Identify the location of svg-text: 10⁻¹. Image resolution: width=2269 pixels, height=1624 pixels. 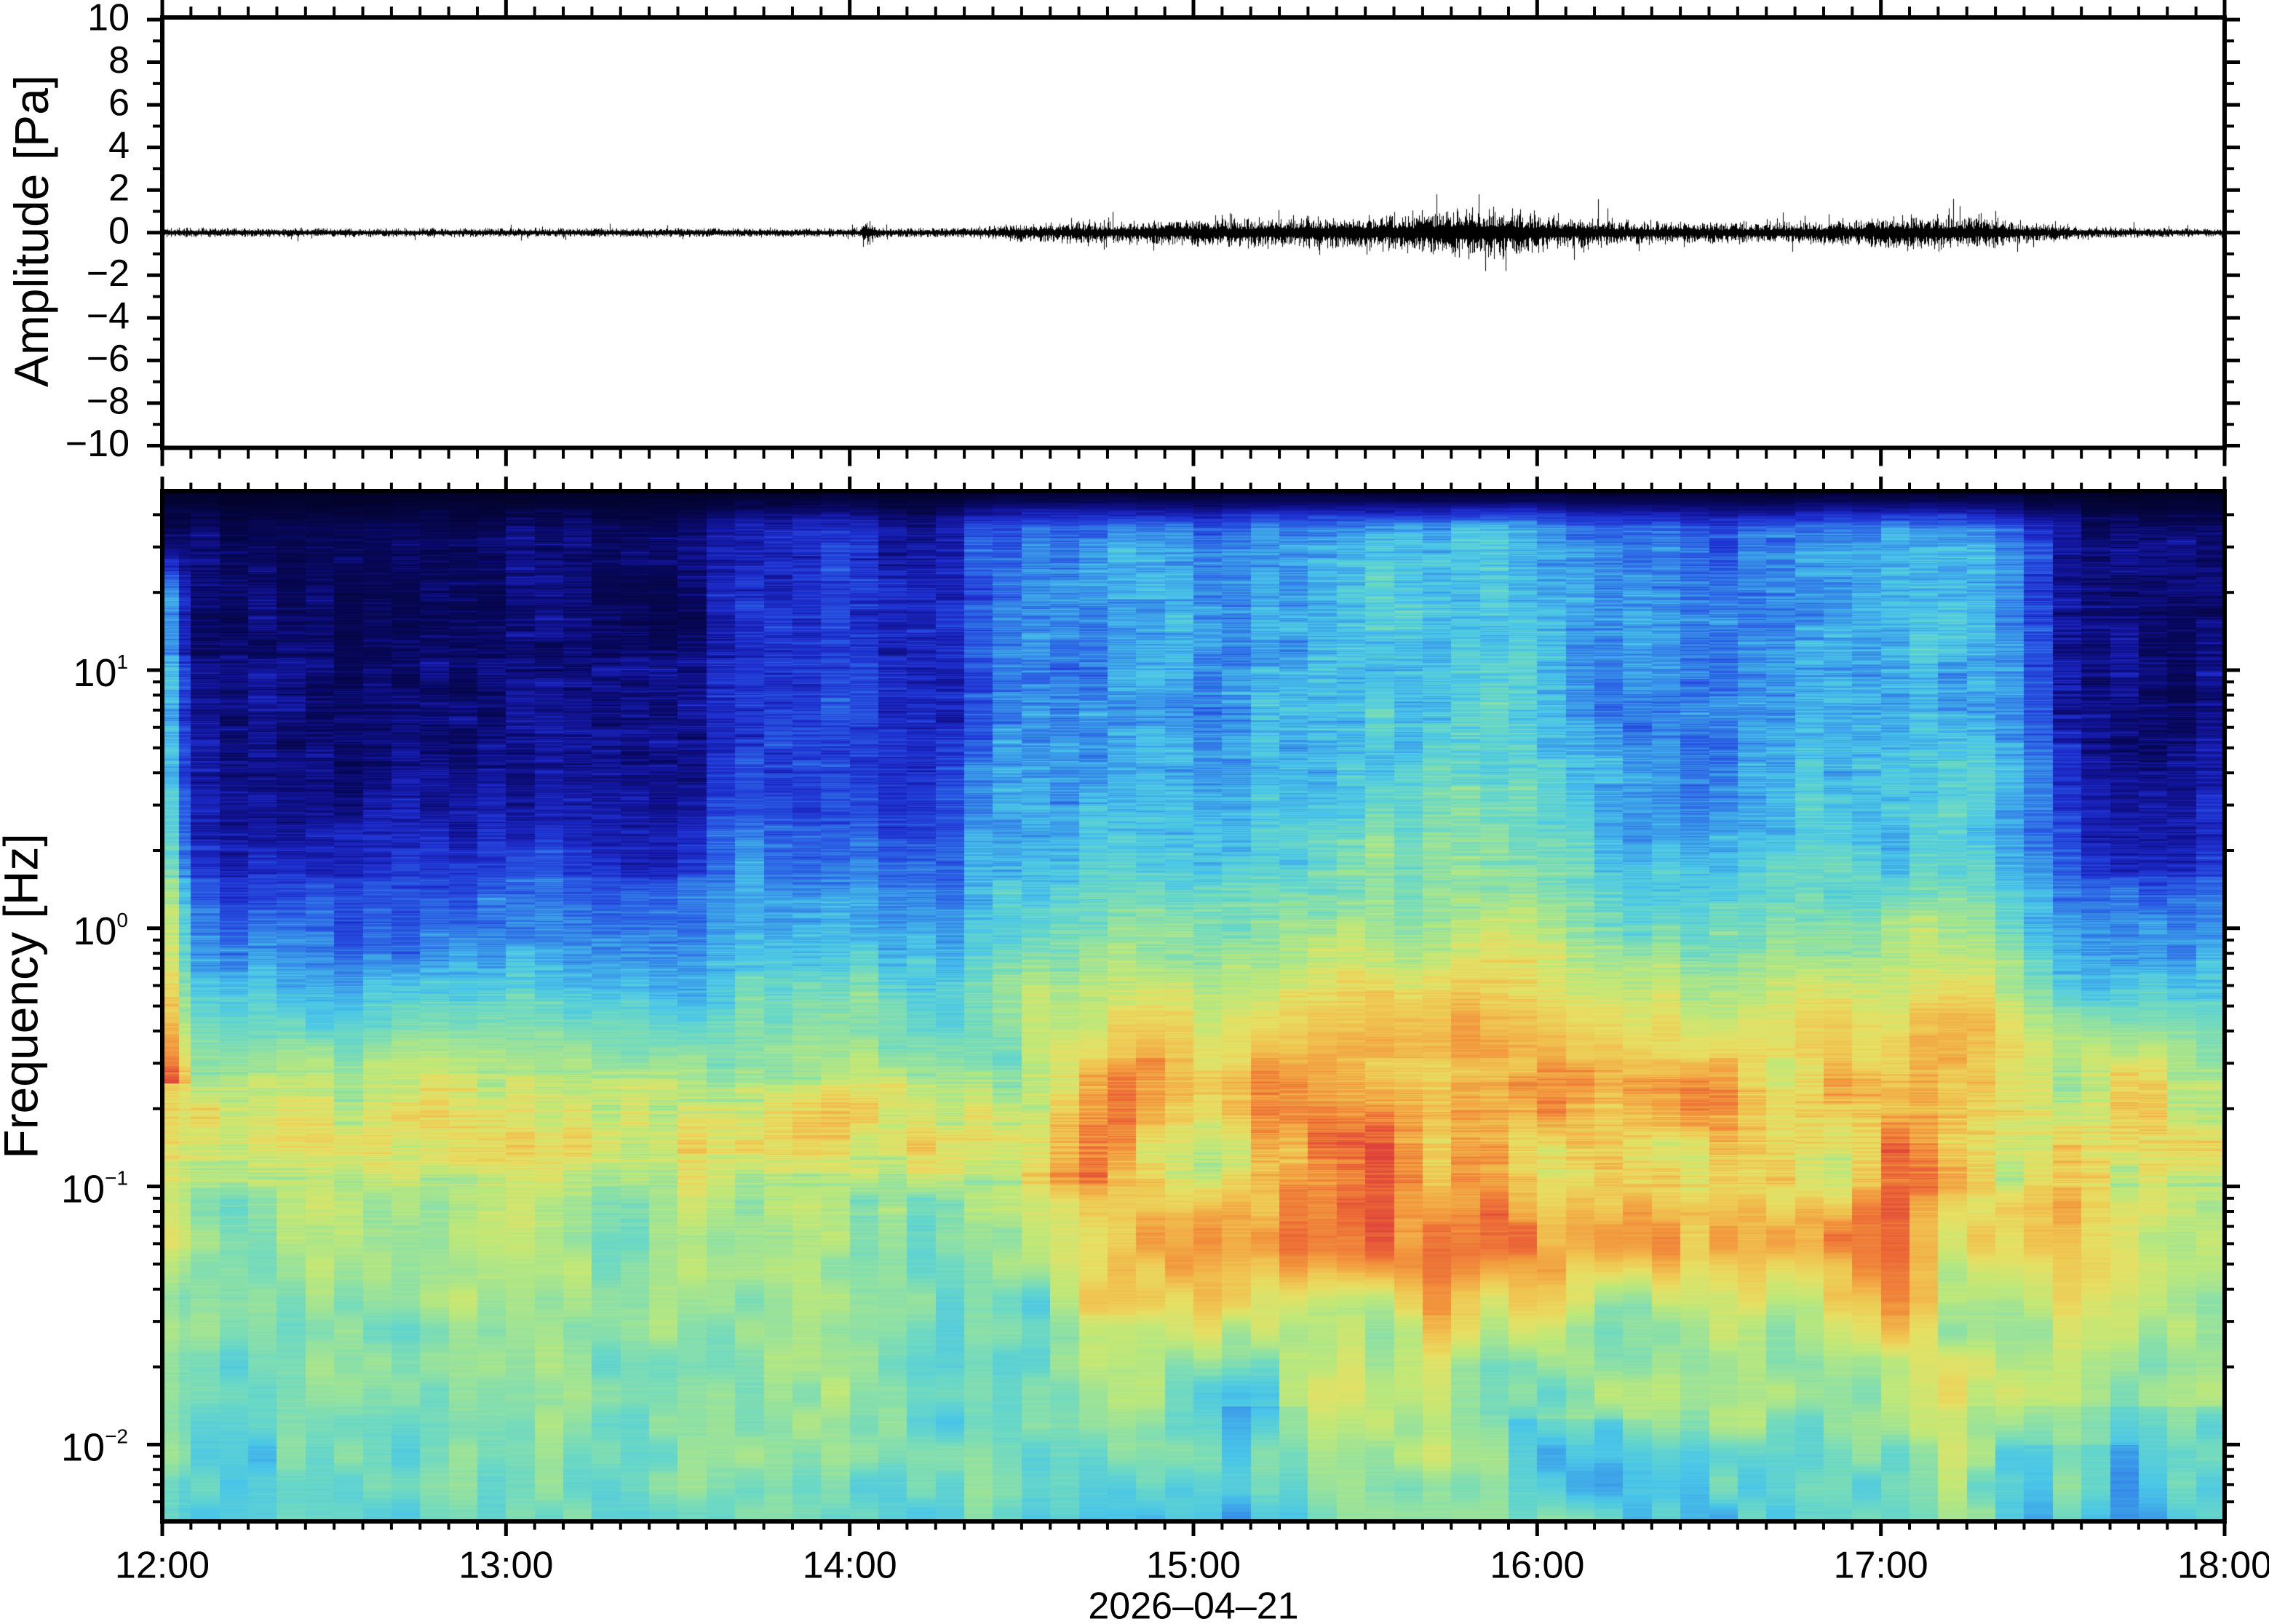
(94, 1189).